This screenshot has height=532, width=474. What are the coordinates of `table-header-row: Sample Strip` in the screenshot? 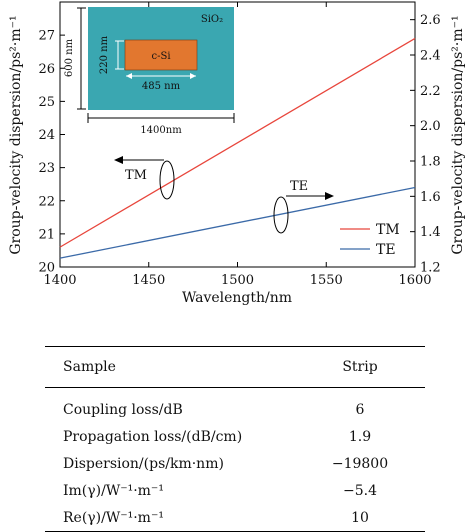 It's located at (235, 367).